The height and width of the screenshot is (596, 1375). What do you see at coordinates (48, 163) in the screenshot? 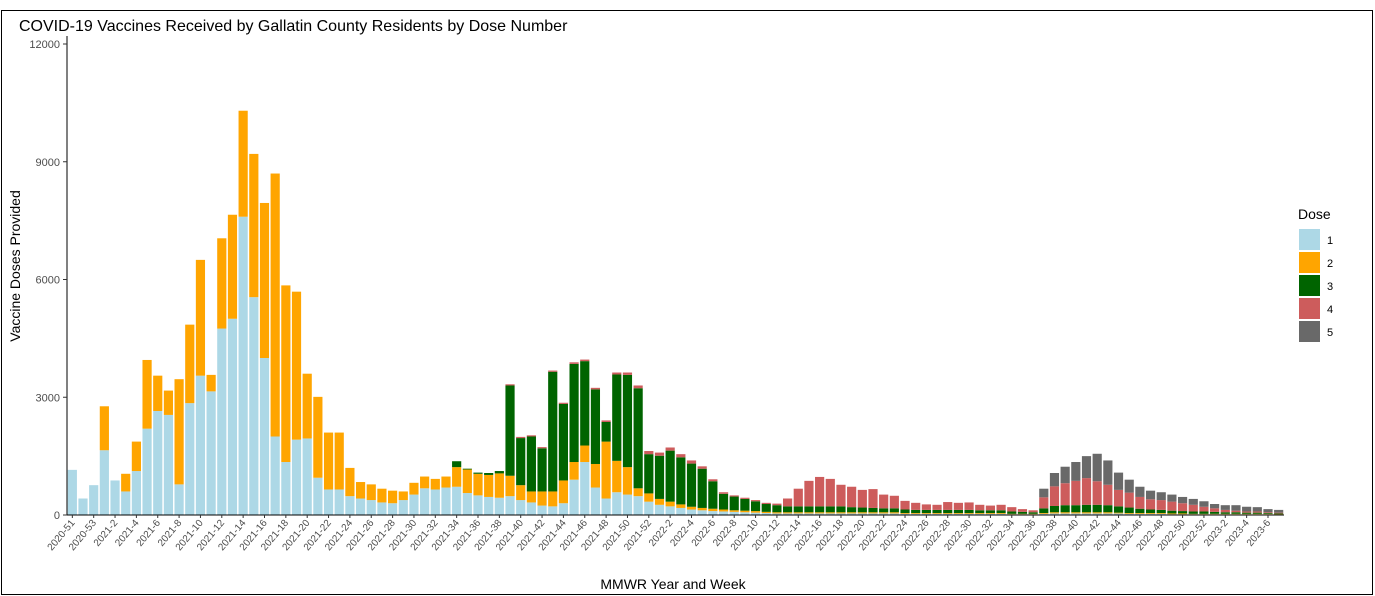
I see `y-tick-label: 9000` at bounding box center [48, 163].